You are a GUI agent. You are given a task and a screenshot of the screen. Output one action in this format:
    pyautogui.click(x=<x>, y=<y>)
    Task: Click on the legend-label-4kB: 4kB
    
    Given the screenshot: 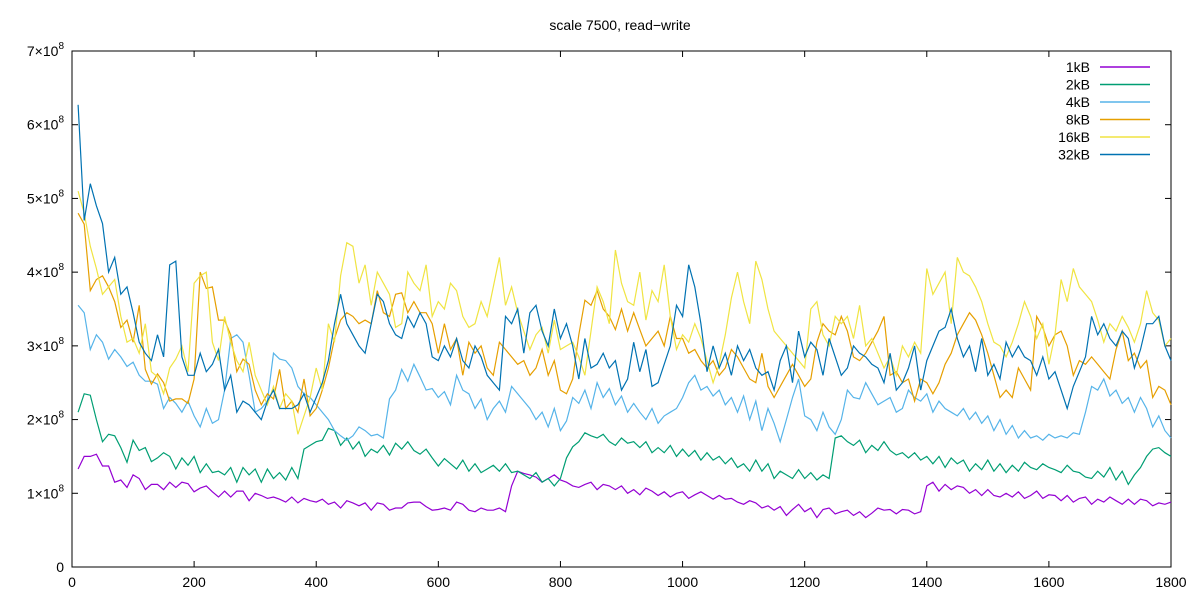 What is the action you would take?
    pyautogui.click(x=1078, y=102)
    